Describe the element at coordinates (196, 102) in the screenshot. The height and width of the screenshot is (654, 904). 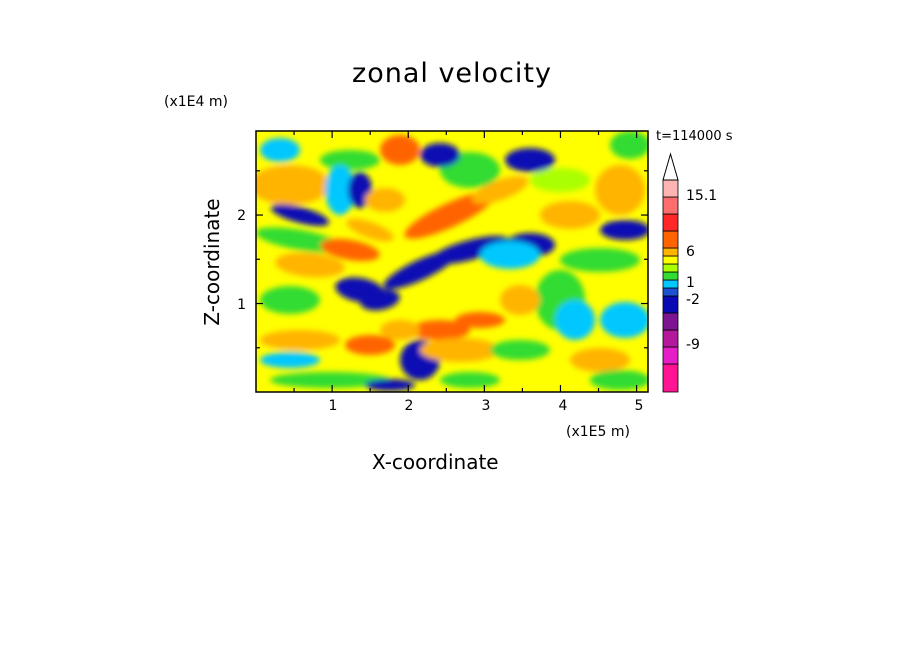
I see `y-axis-unit: (x1E4 m)` at that location.